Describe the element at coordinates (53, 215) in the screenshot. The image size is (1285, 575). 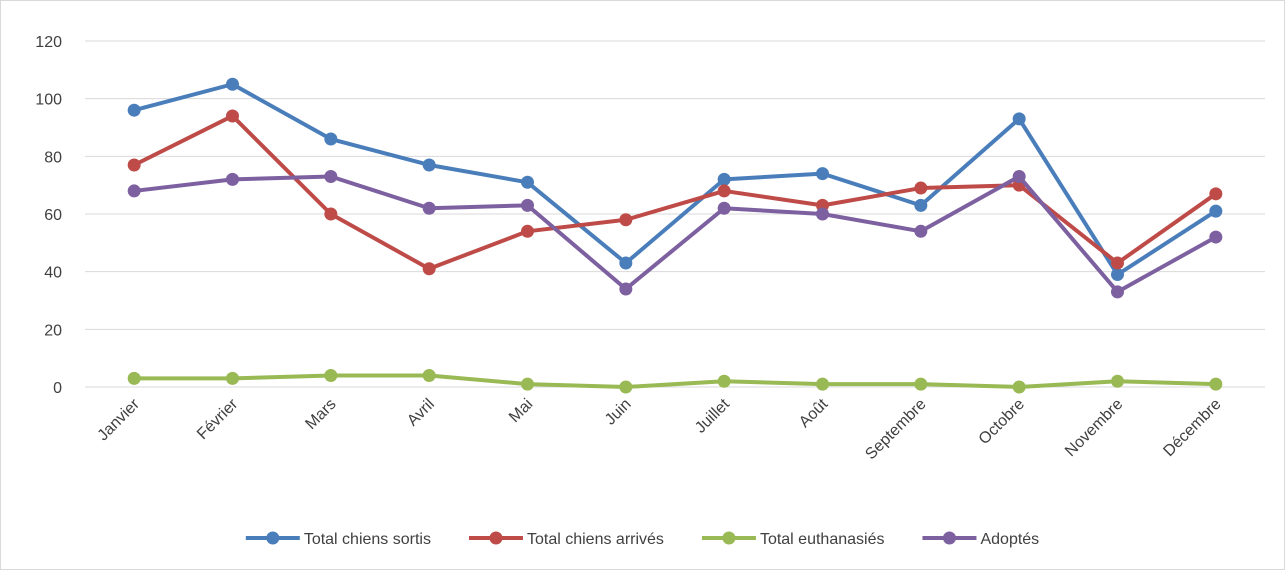
I see `y-tick-label: 60` at that location.